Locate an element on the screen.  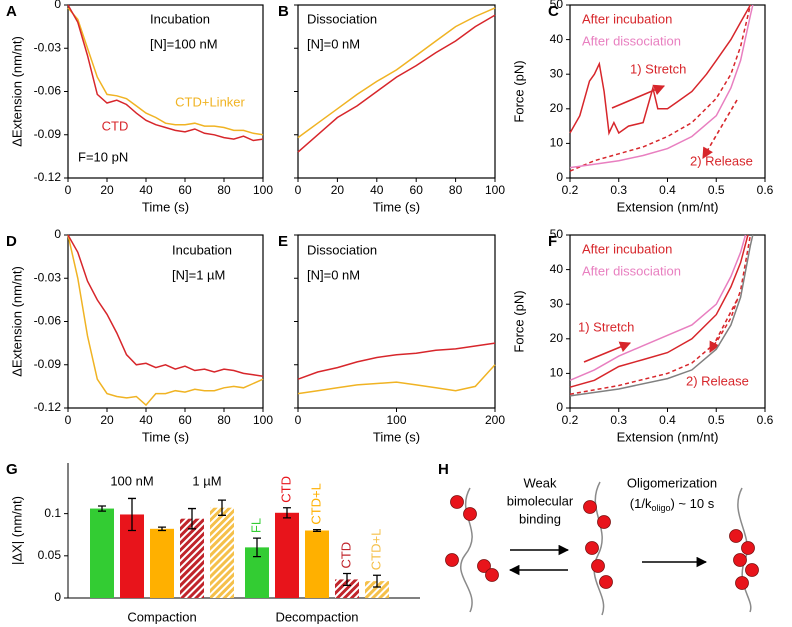
panel-letter: F is located at coordinates (552, 241).